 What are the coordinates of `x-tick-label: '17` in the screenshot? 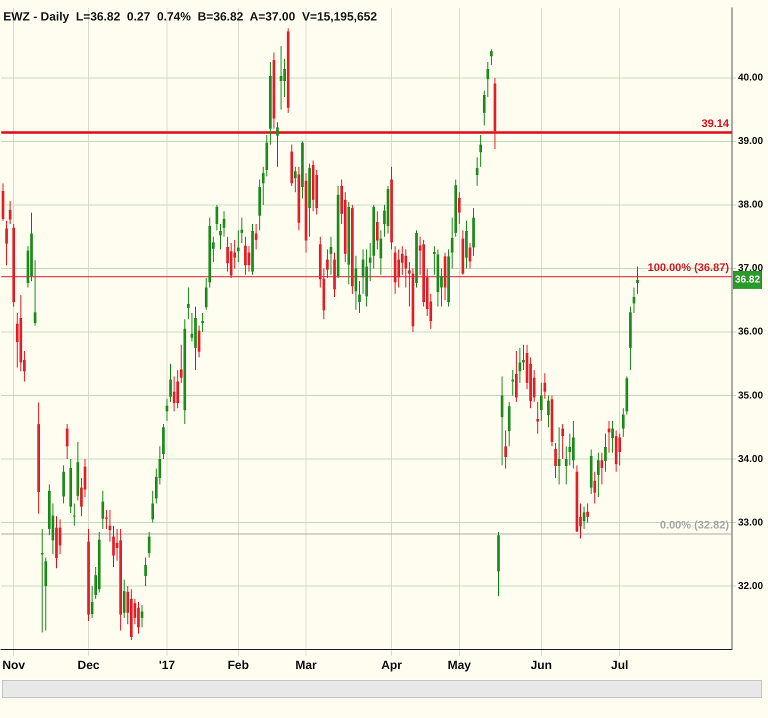 It's located at (167, 665).